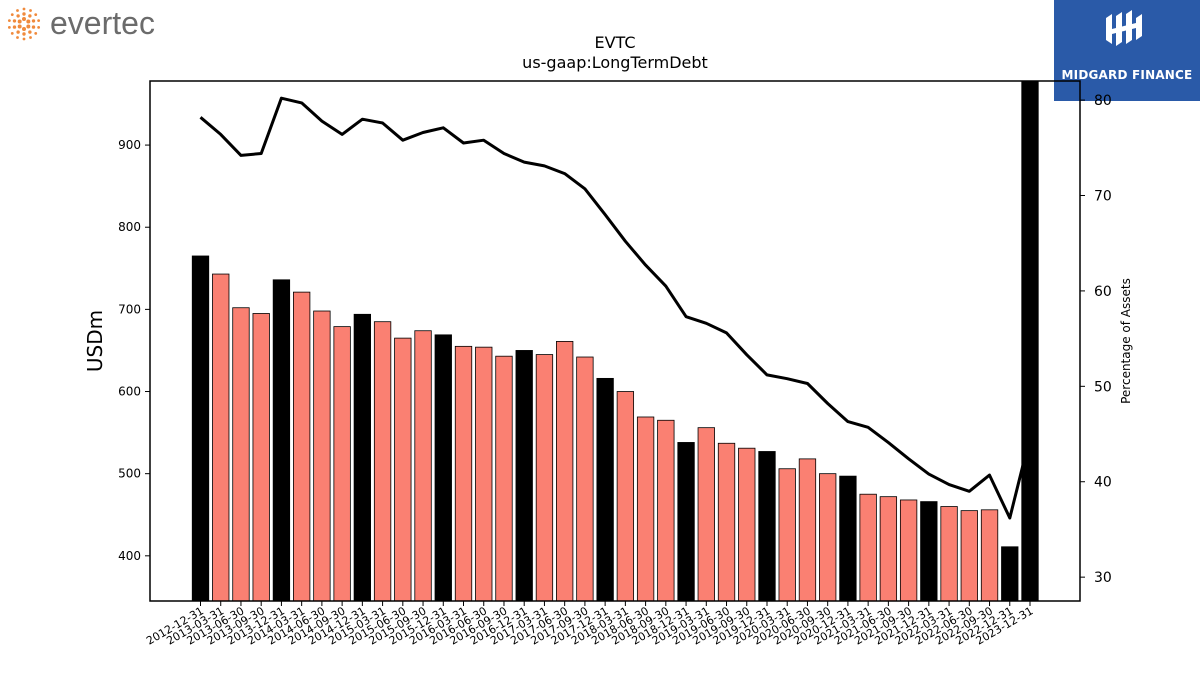  What do you see at coordinates (129, 556) in the screenshot?
I see `y-tick-label: 400` at bounding box center [129, 556].